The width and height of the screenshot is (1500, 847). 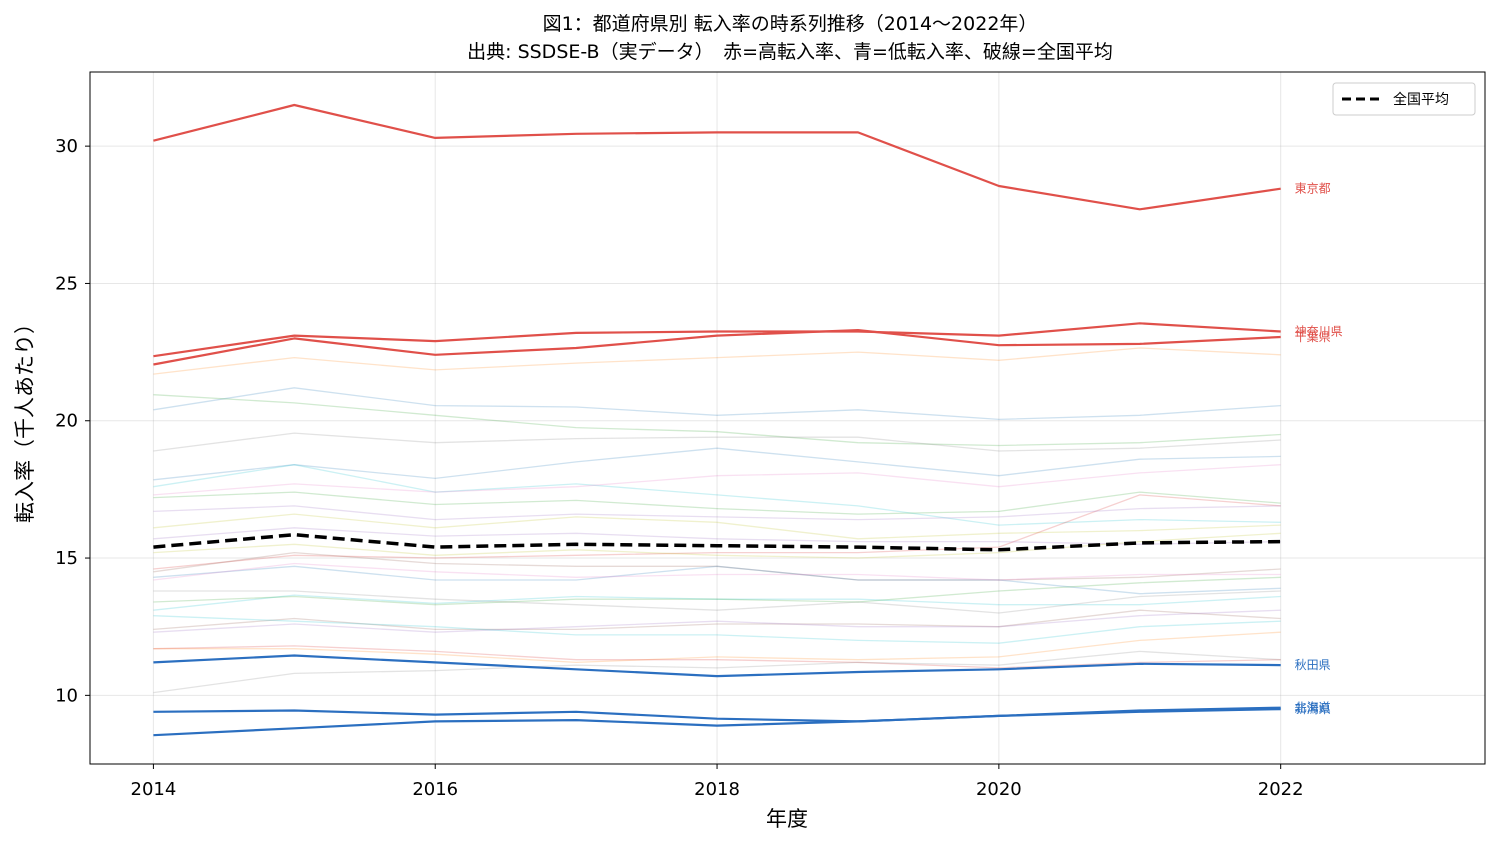 What do you see at coordinates (66, 558) in the screenshot?
I see `y-tick-label: 15` at bounding box center [66, 558].